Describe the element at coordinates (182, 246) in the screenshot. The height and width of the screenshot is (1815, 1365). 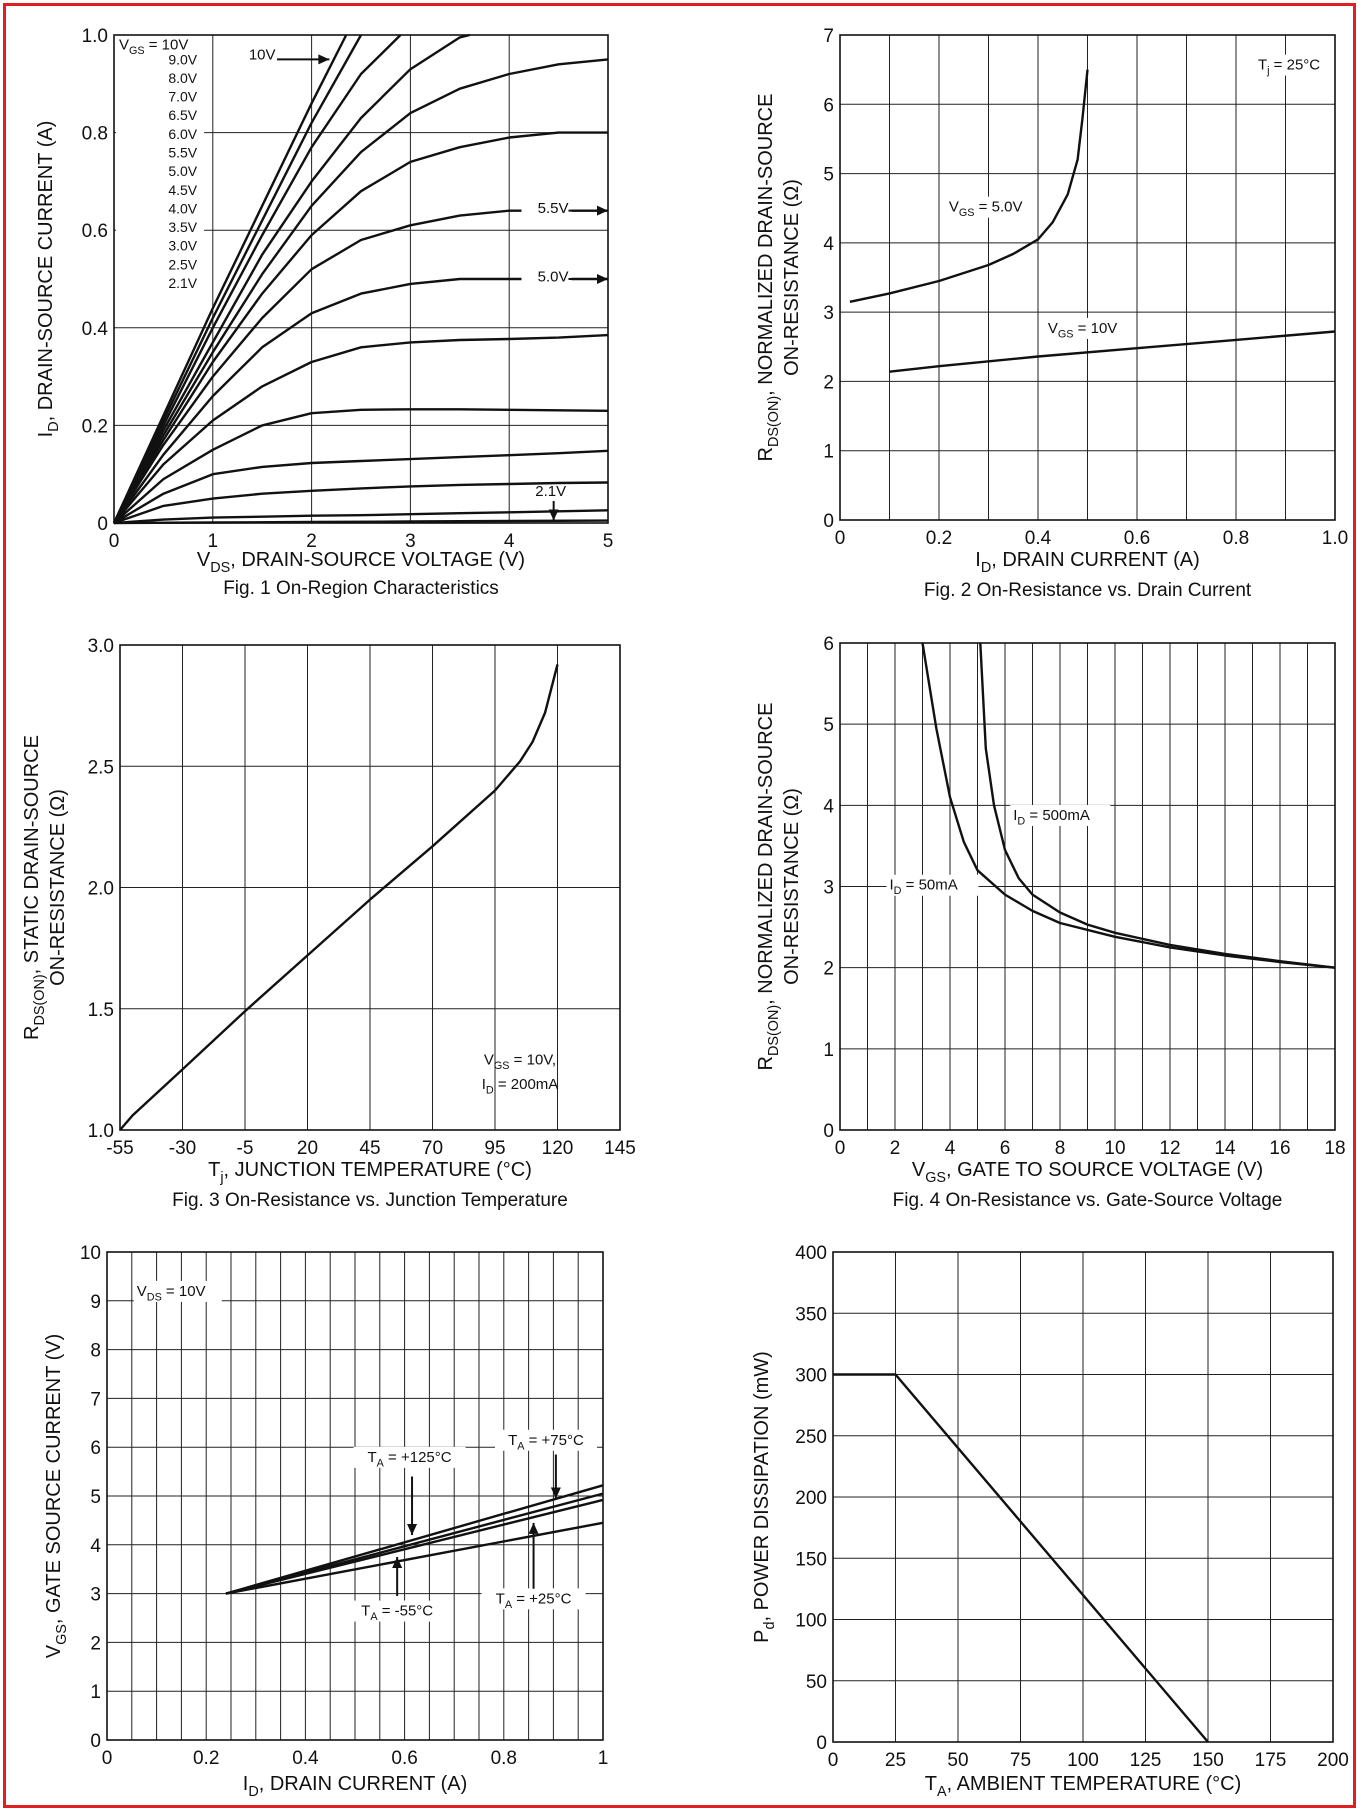
I see `legend-item: 3.0V` at that location.